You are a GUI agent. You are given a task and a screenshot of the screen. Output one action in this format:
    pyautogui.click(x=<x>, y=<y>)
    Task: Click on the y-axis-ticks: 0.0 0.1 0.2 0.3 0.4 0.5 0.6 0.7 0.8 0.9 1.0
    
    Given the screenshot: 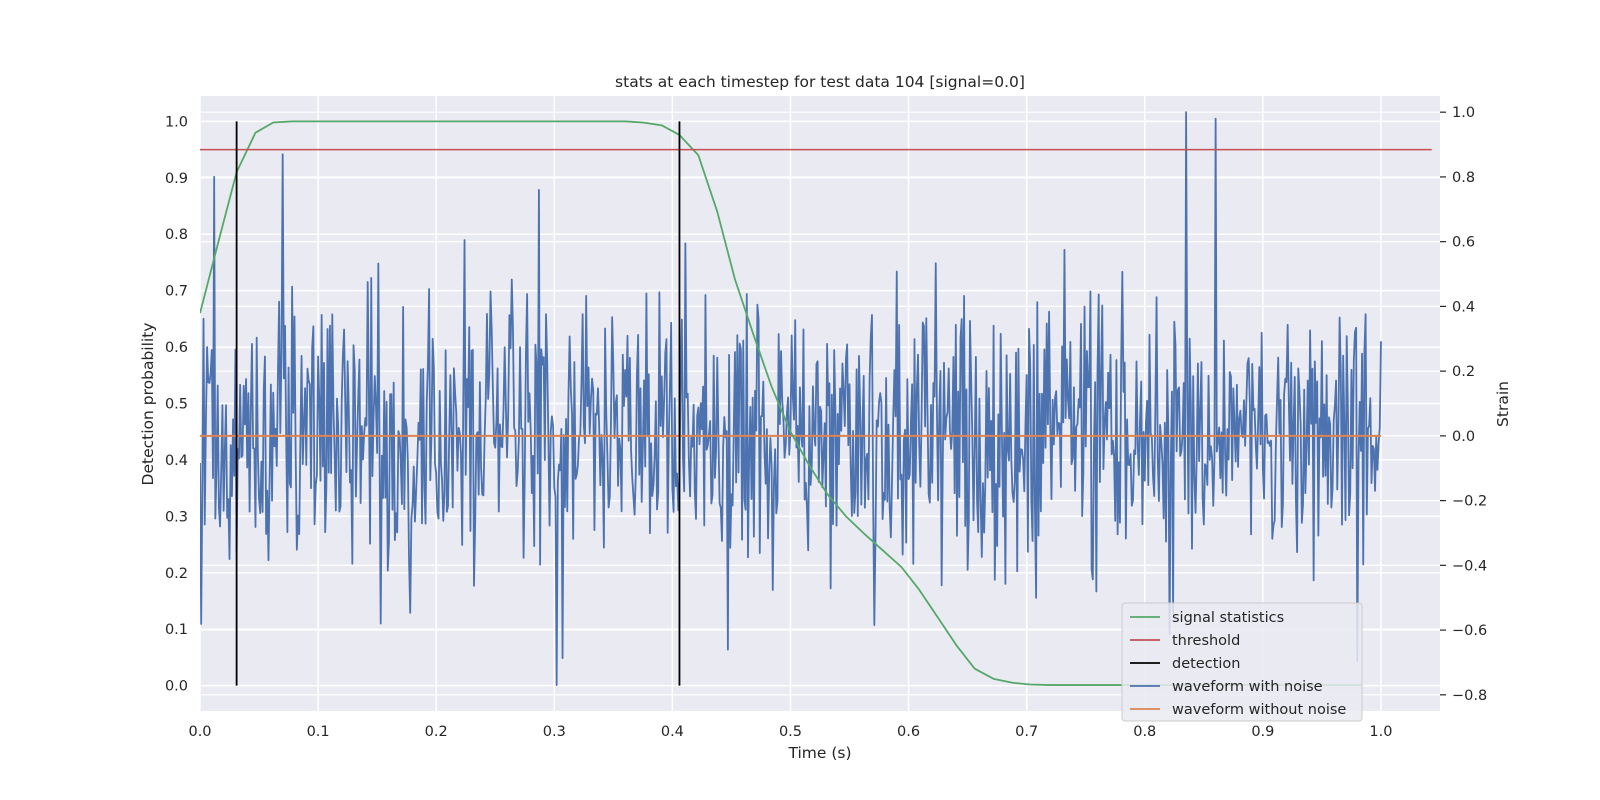 What is the action you would take?
    pyautogui.click(x=176, y=404)
    